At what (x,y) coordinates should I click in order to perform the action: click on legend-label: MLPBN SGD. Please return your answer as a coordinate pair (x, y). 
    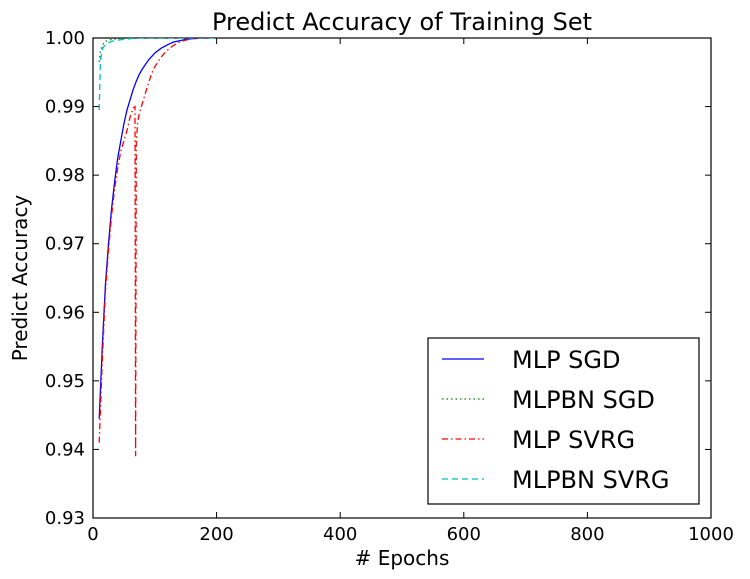
    Looking at the image, I should click on (583, 400).